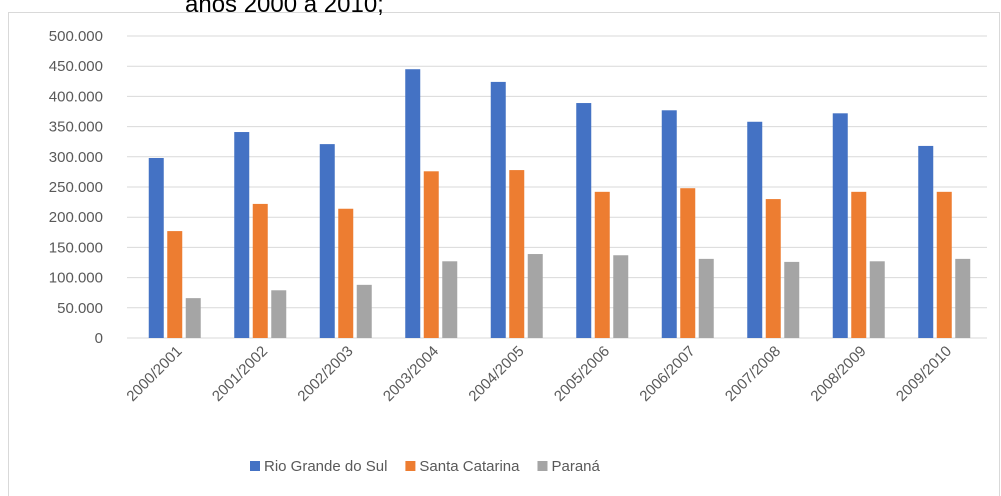  What do you see at coordinates (76, 278) in the screenshot?
I see `y-tick-label: 100.000` at bounding box center [76, 278].